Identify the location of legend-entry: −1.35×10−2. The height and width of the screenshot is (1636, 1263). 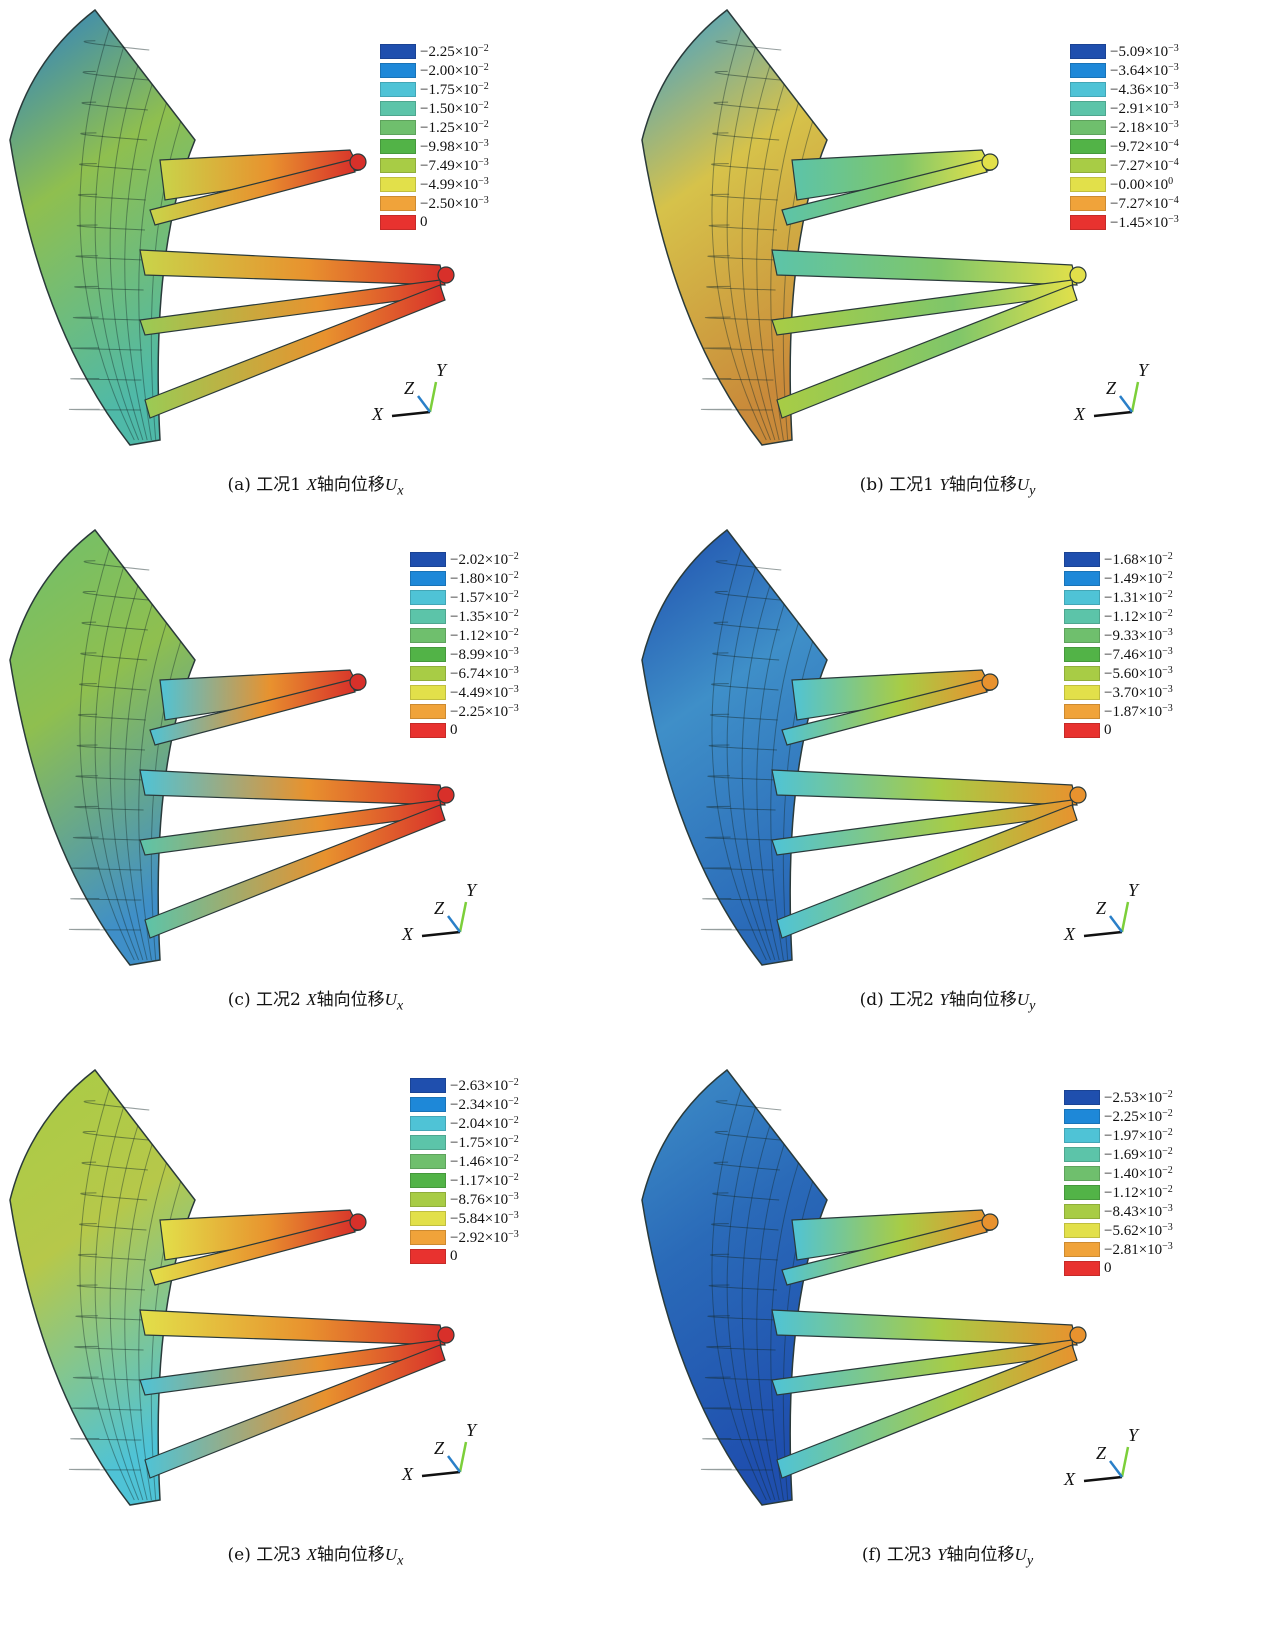
(464, 616).